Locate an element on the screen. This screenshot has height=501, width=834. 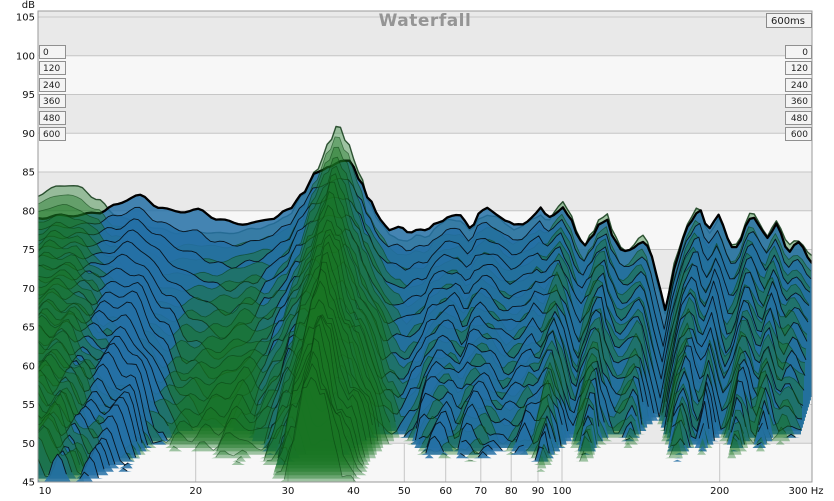
x-tick-label: 300 Hz is located at coordinates (805, 491).